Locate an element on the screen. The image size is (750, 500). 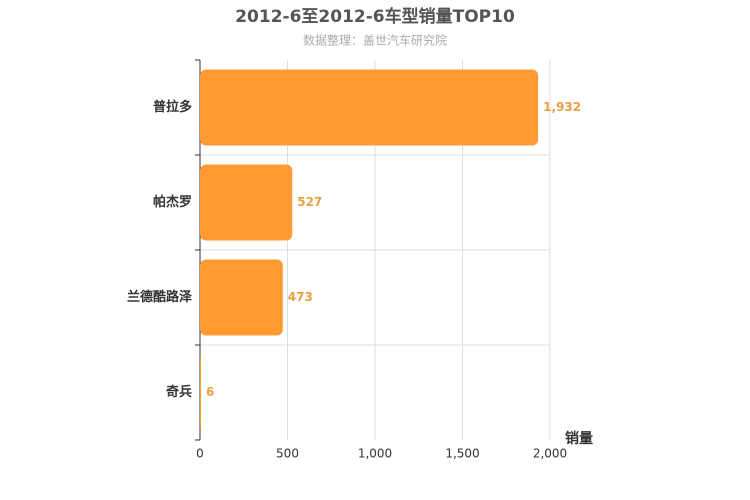
data-label: 1,932 is located at coordinates (562, 107).